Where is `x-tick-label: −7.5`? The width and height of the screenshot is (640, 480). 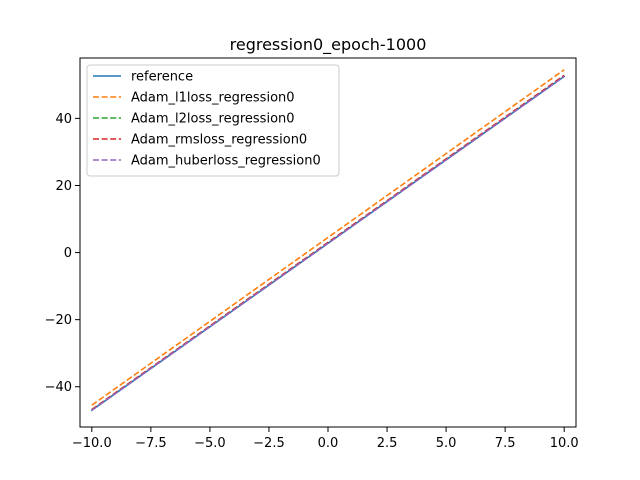
x-tick-label: −7.5 is located at coordinates (151, 443).